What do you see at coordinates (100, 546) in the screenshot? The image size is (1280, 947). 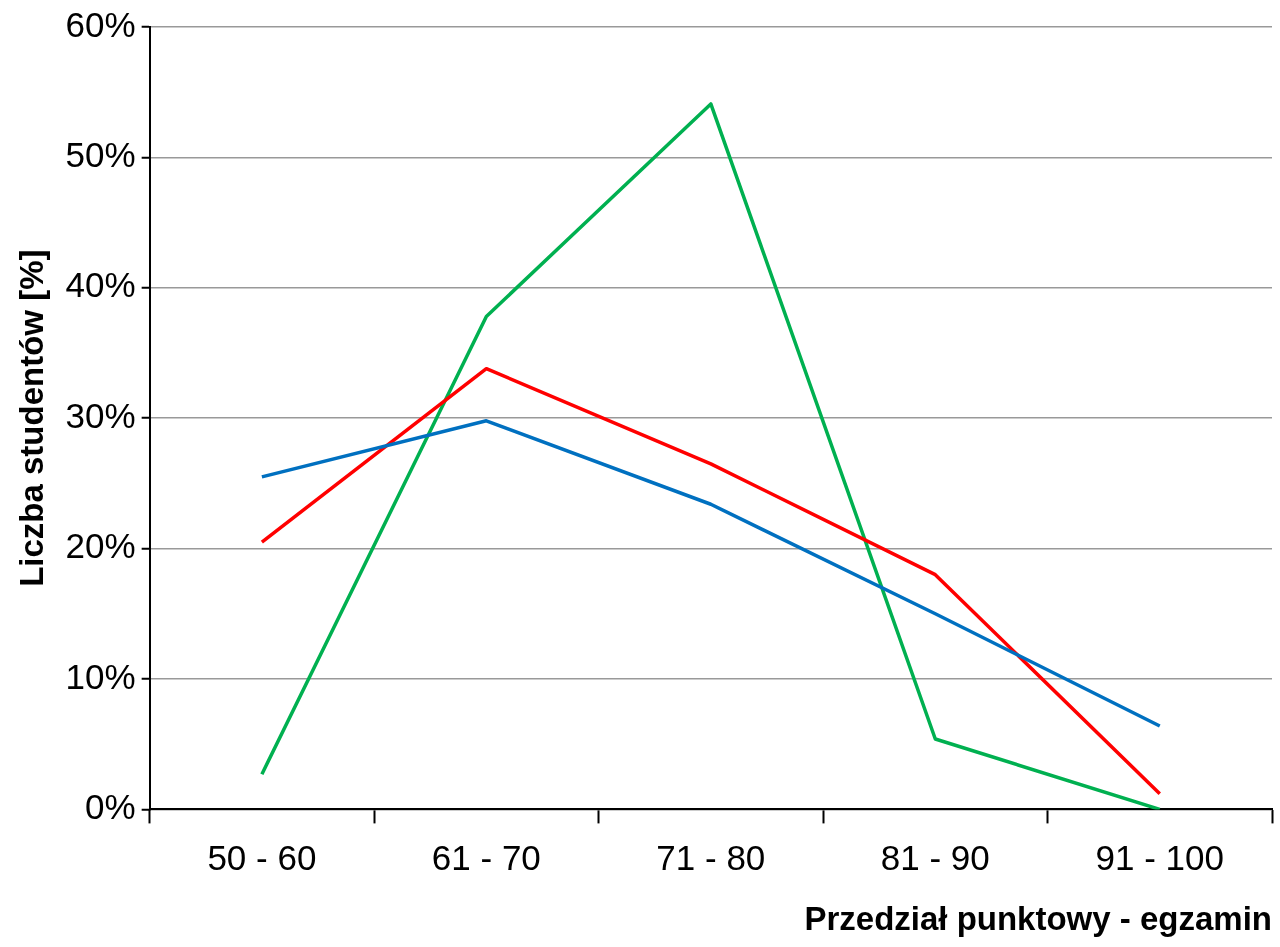 I see `y-tick-label: 20%` at bounding box center [100, 546].